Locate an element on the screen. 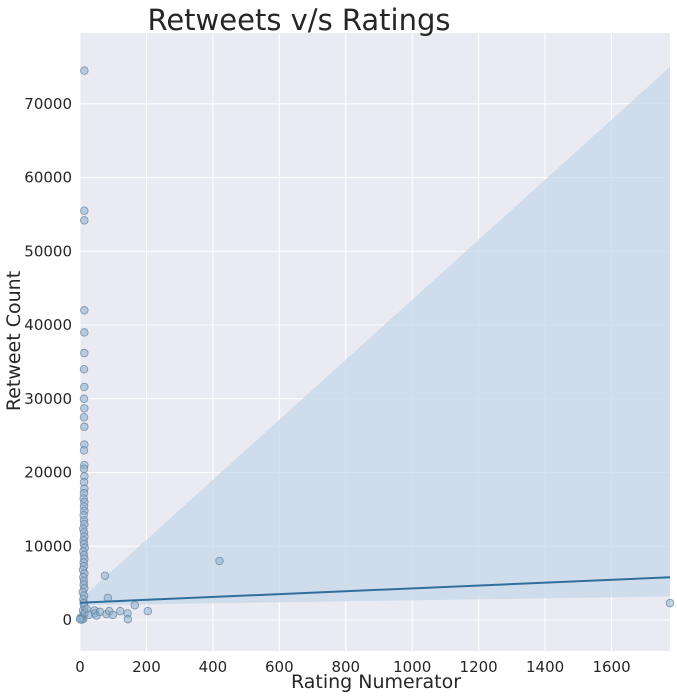 This screenshot has width=677, height=696. x-tick-label: 1200 is located at coordinates (479, 667).